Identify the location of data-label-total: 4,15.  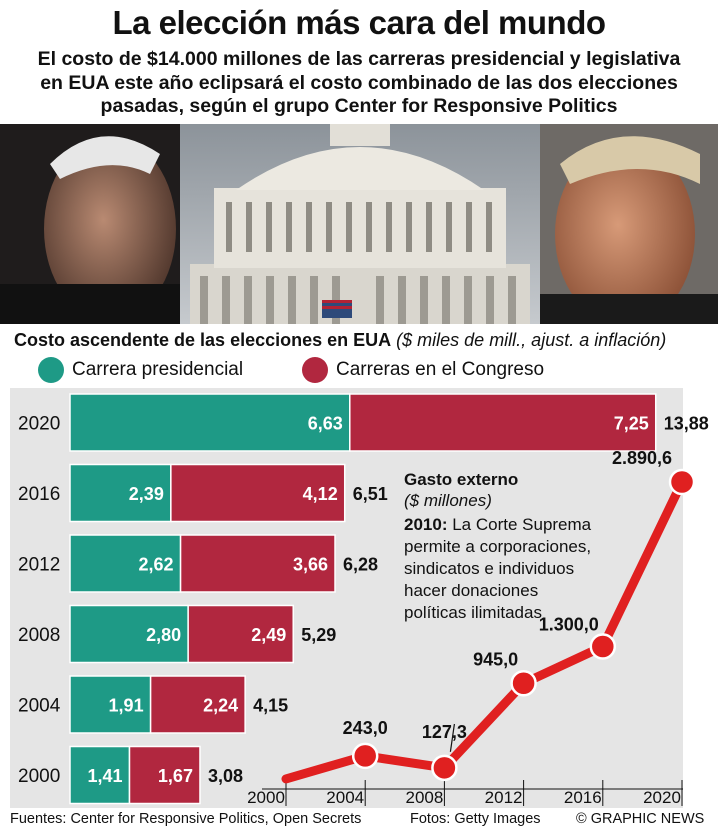
(270, 706).